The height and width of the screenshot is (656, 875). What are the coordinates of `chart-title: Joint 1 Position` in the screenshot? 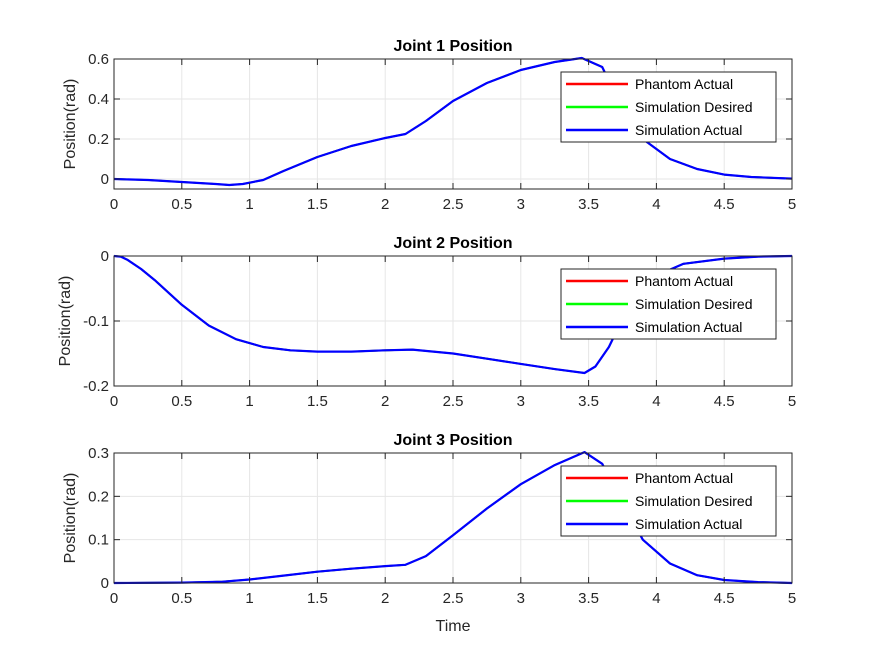 It's located at (452, 46).